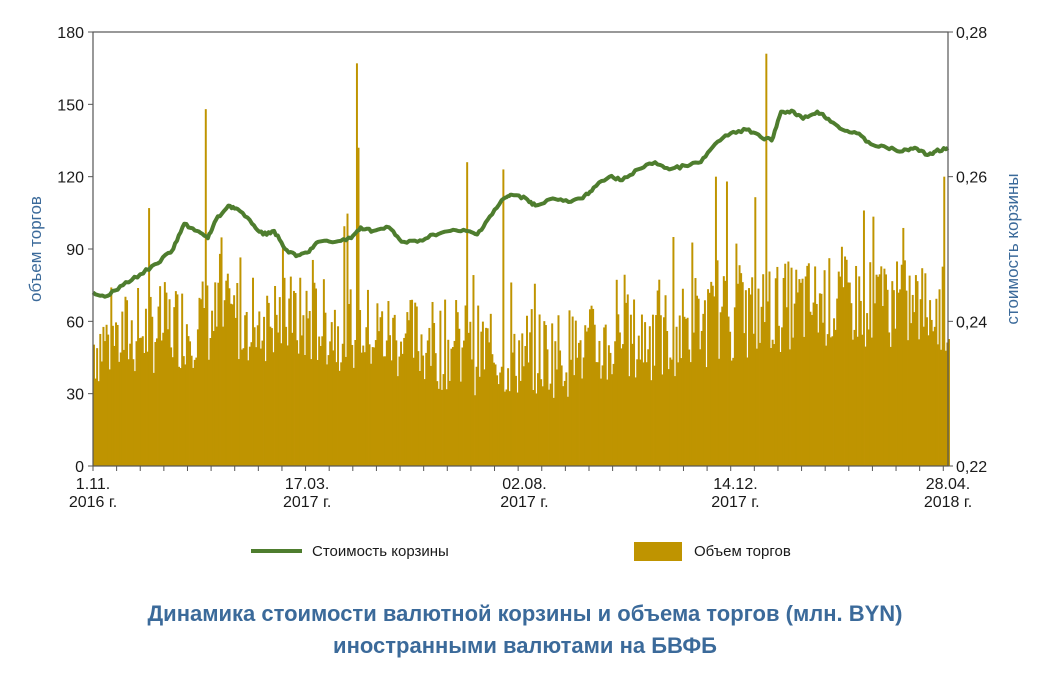  Describe the element at coordinates (75, 250) in the screenshot. I see `left-axis: 0 30 60 90 120 150 180` at that location.